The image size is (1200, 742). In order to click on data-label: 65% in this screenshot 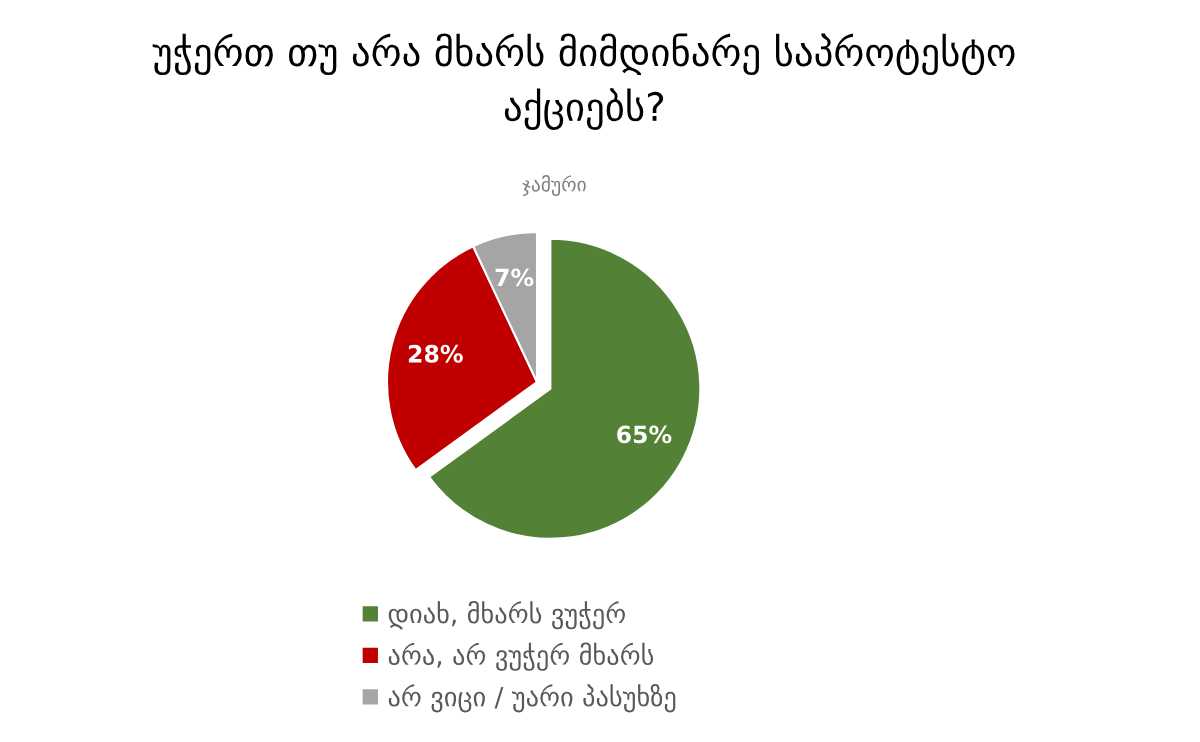, I will do `click(644, 434)`.